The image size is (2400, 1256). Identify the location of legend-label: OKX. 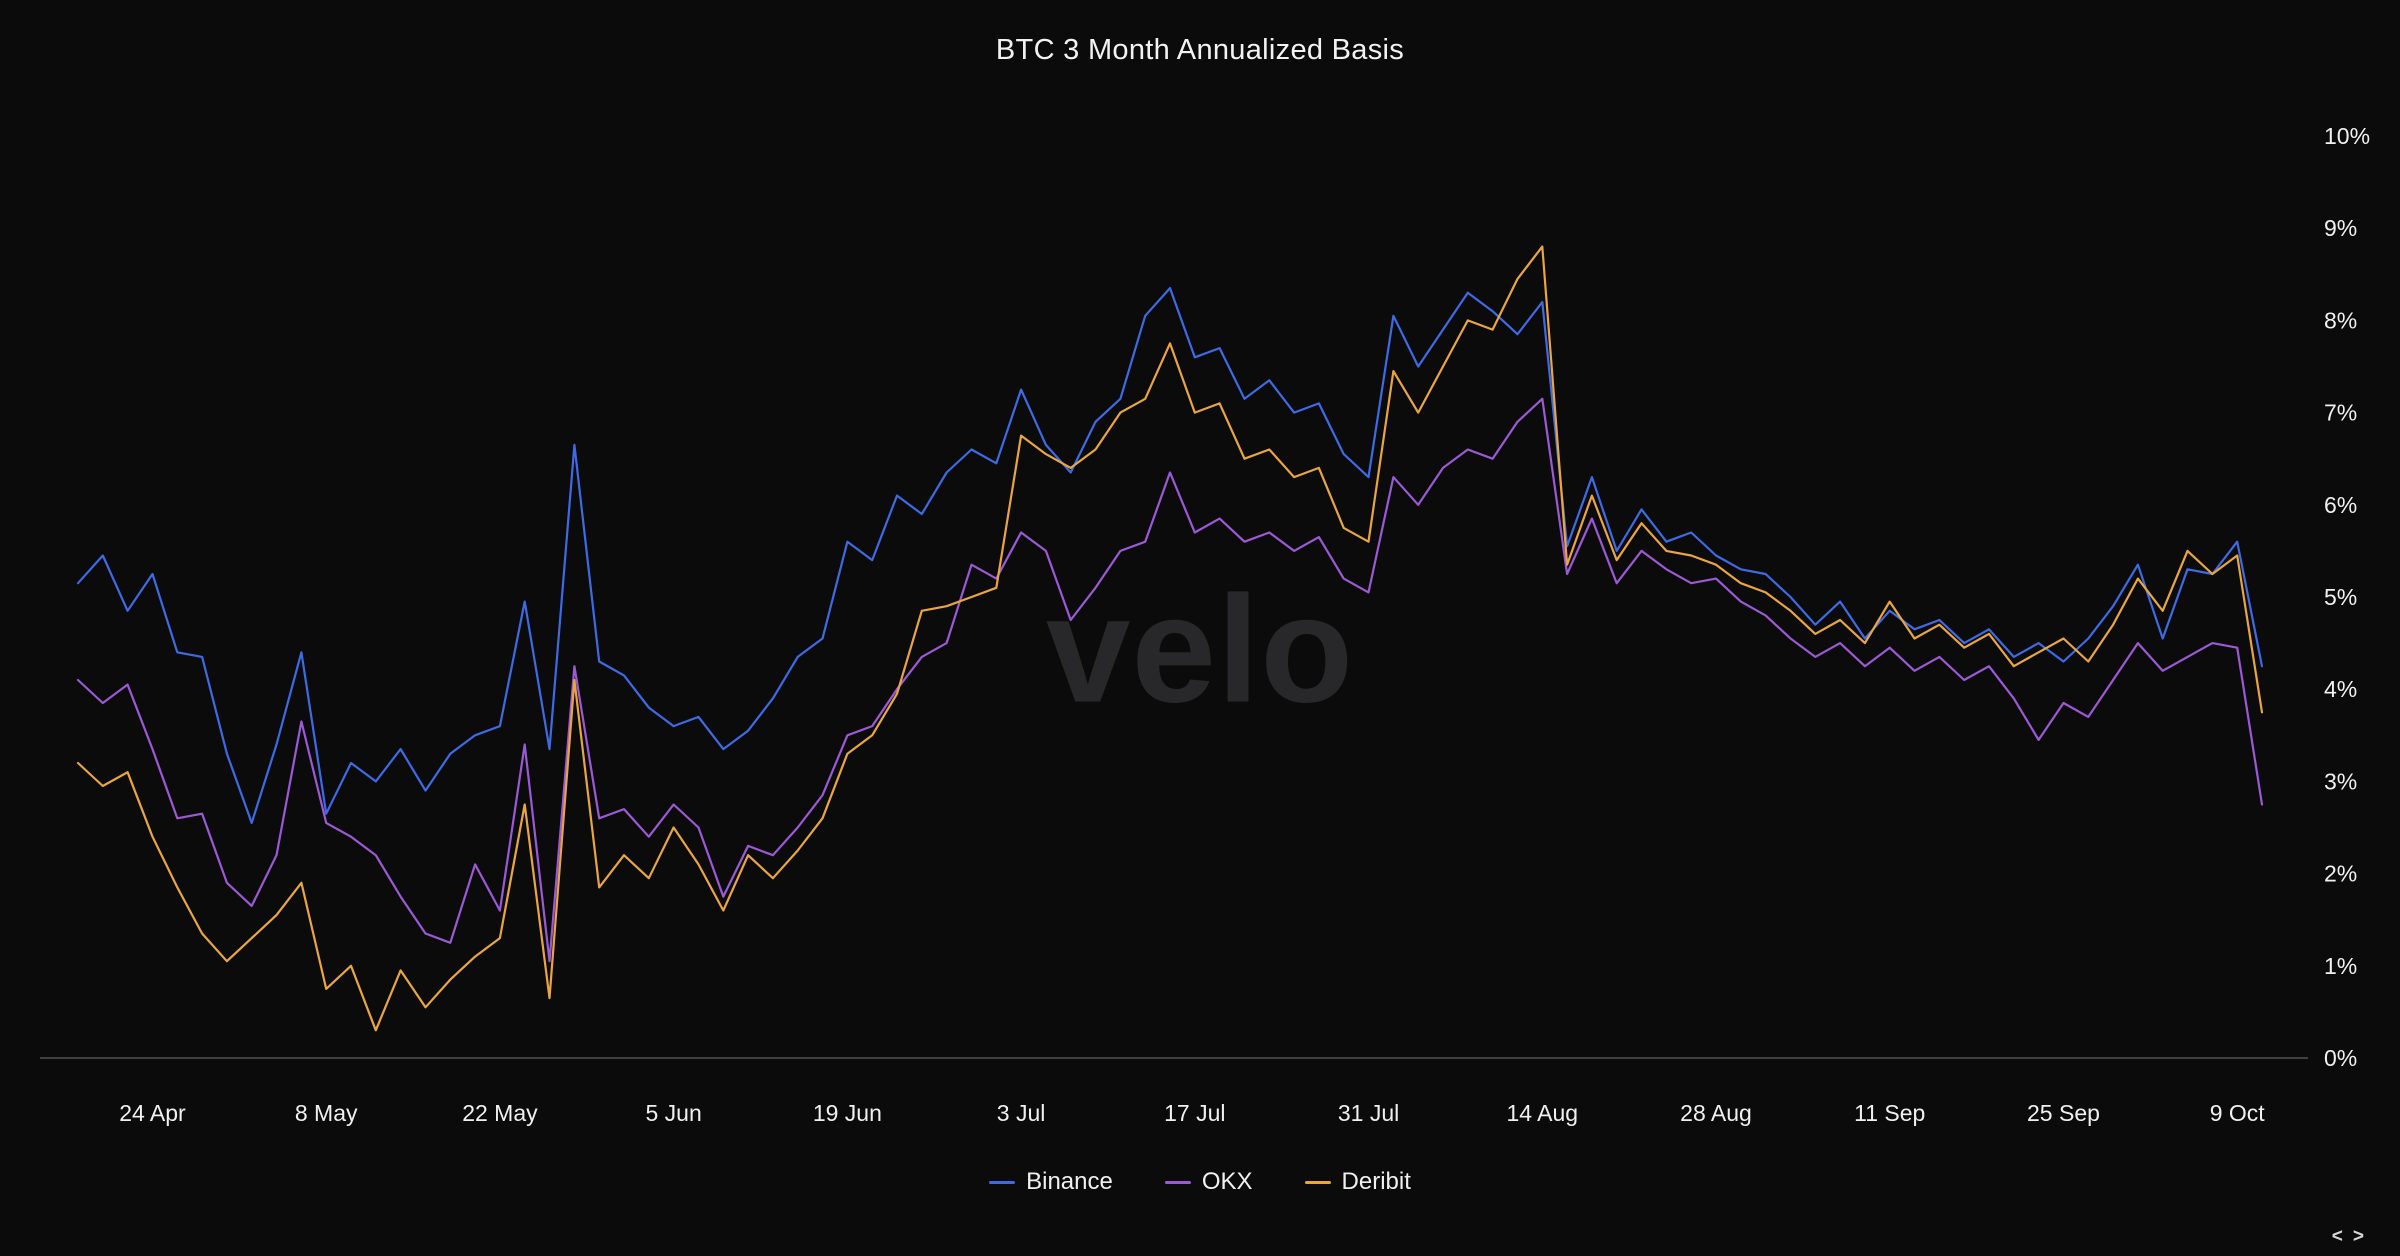
(1227, 1181).